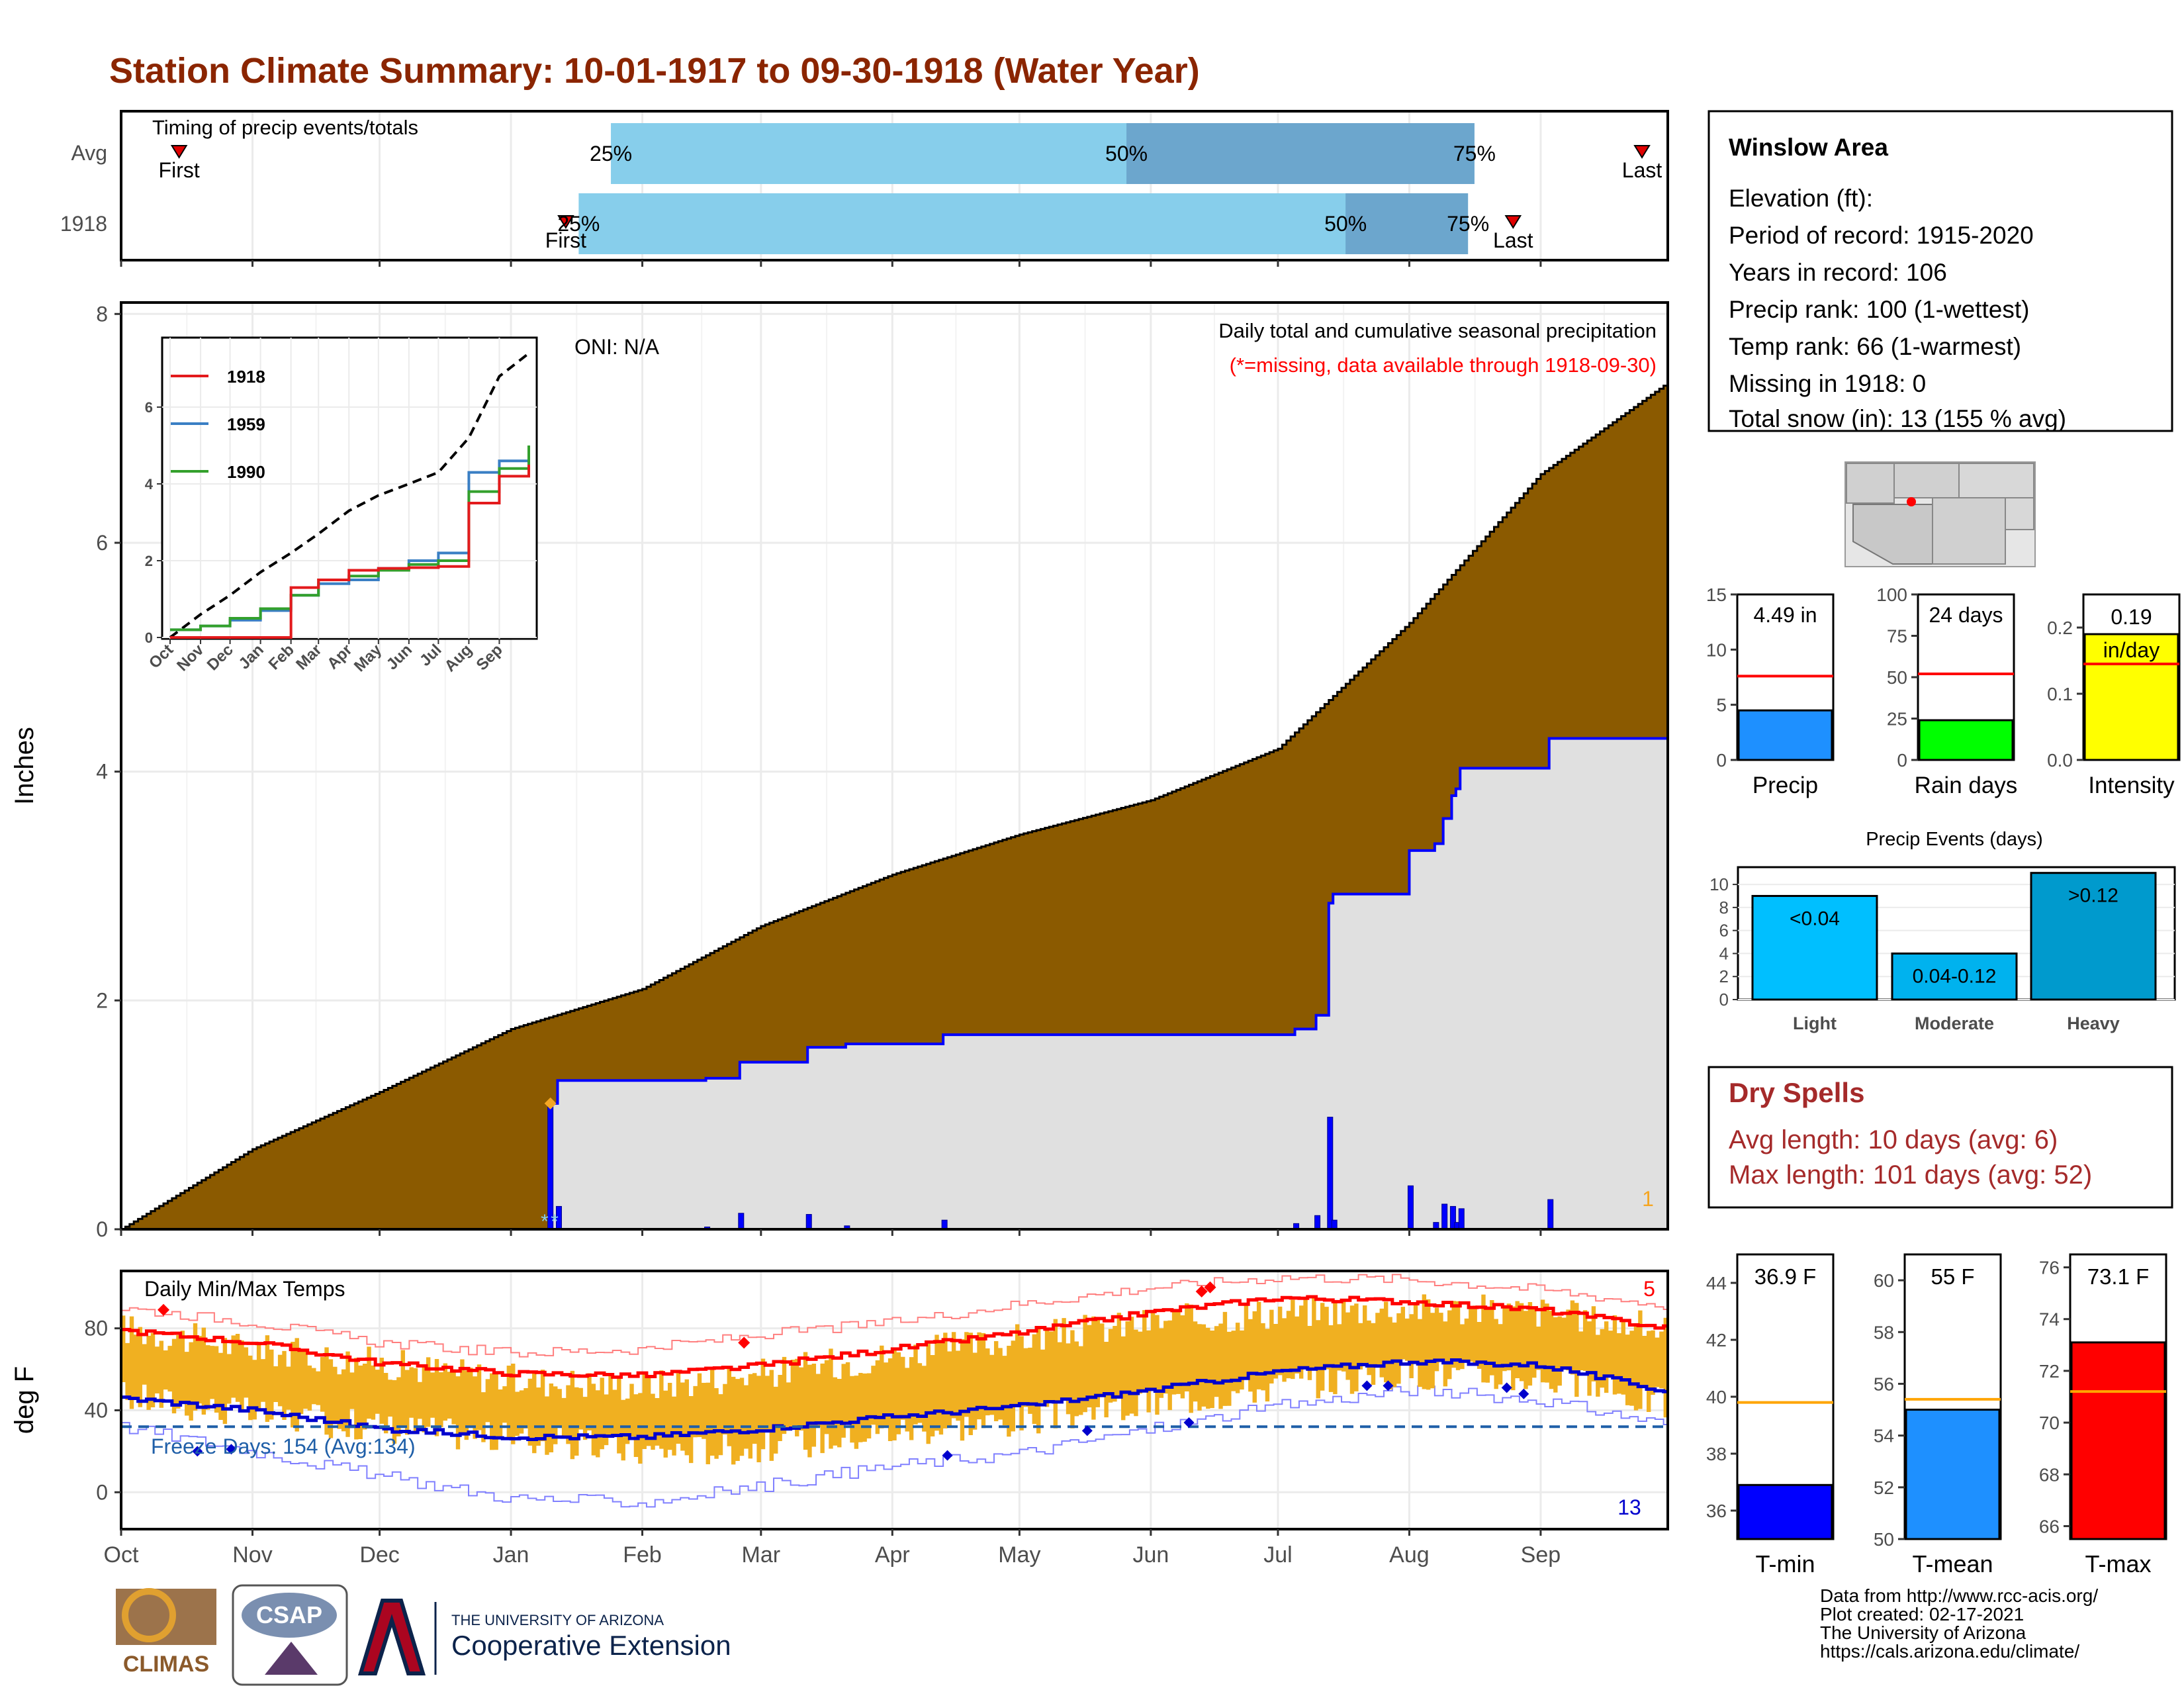 This screenshot has height=1688, width=2184. What do you see at coordinates (245, 1289) in the screenshot?
I see `temp-title: Daily Min/Max Temps` at bounding box center [245, 1289].